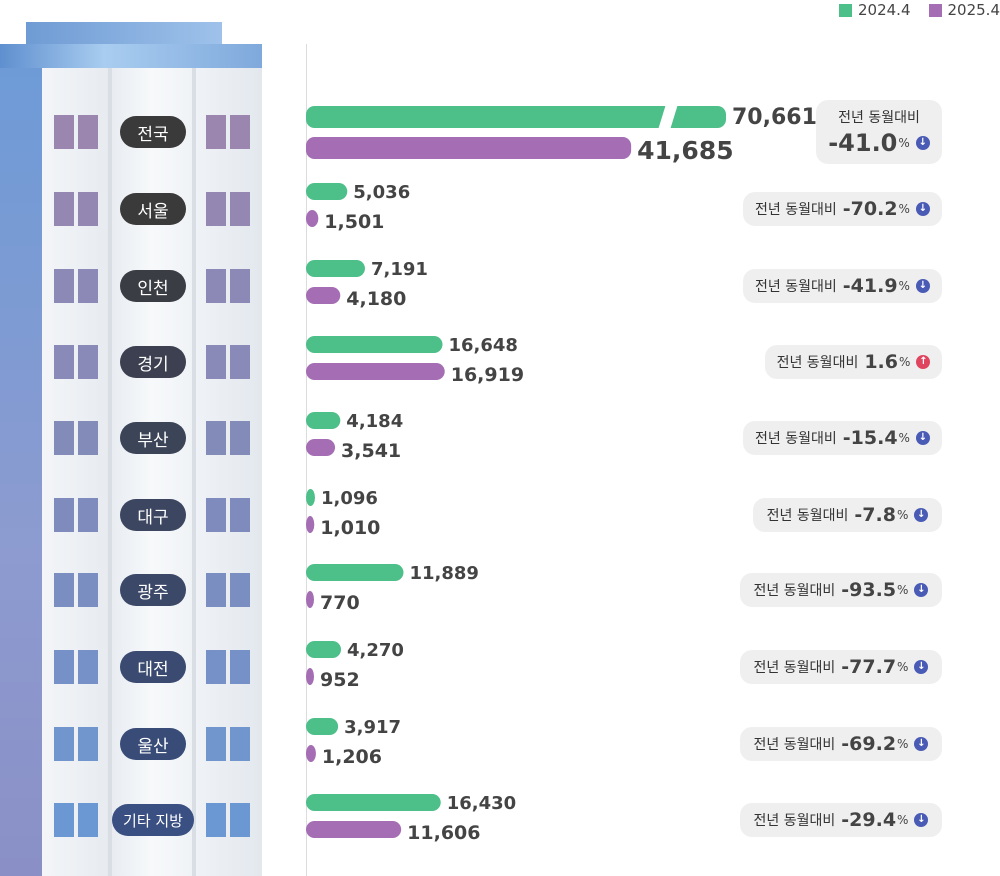  I want to click on bar-2024-value-7: 11,889, so click(443, 573).